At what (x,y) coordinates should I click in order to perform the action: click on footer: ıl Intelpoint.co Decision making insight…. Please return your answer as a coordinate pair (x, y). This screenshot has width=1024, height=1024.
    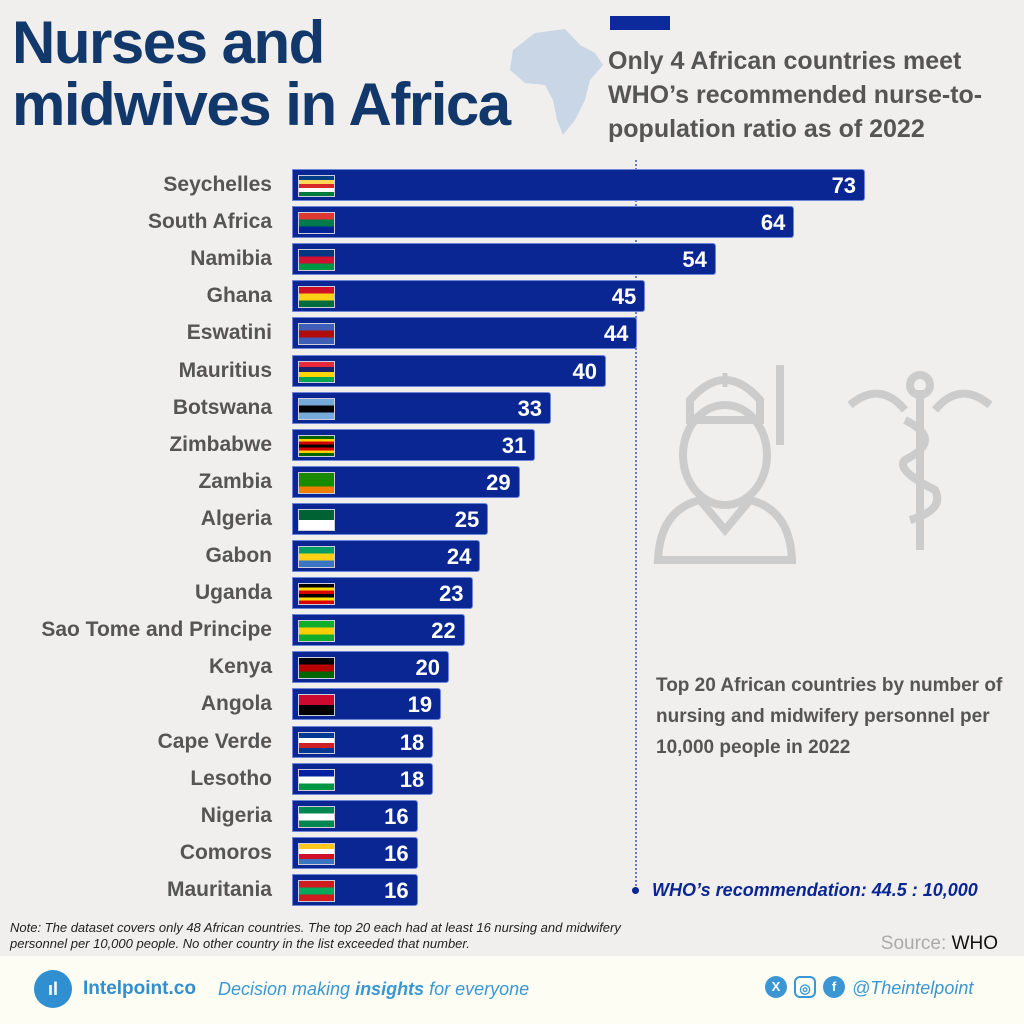
    Looking at the image, I should click on (512, 990).